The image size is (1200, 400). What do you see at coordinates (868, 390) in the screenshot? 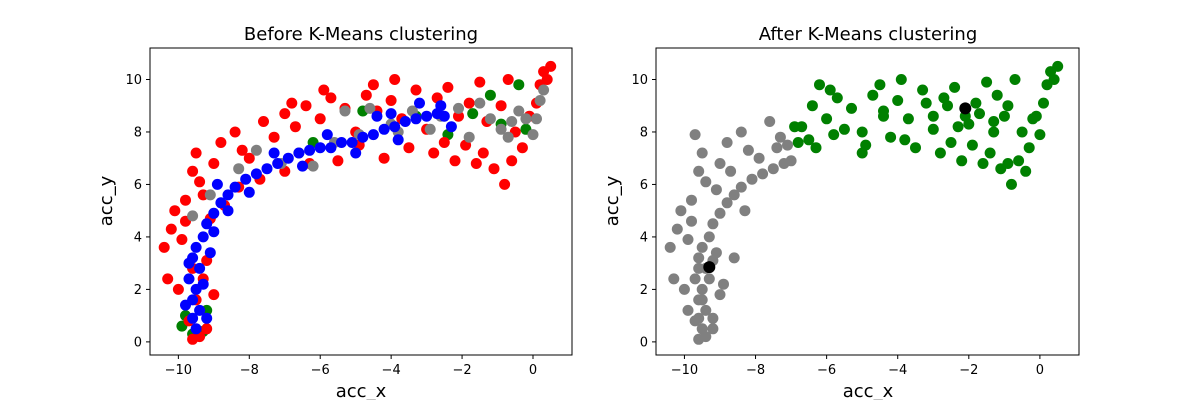
I see `x-axis-label: acc_x` at bounding box center [868, 390].